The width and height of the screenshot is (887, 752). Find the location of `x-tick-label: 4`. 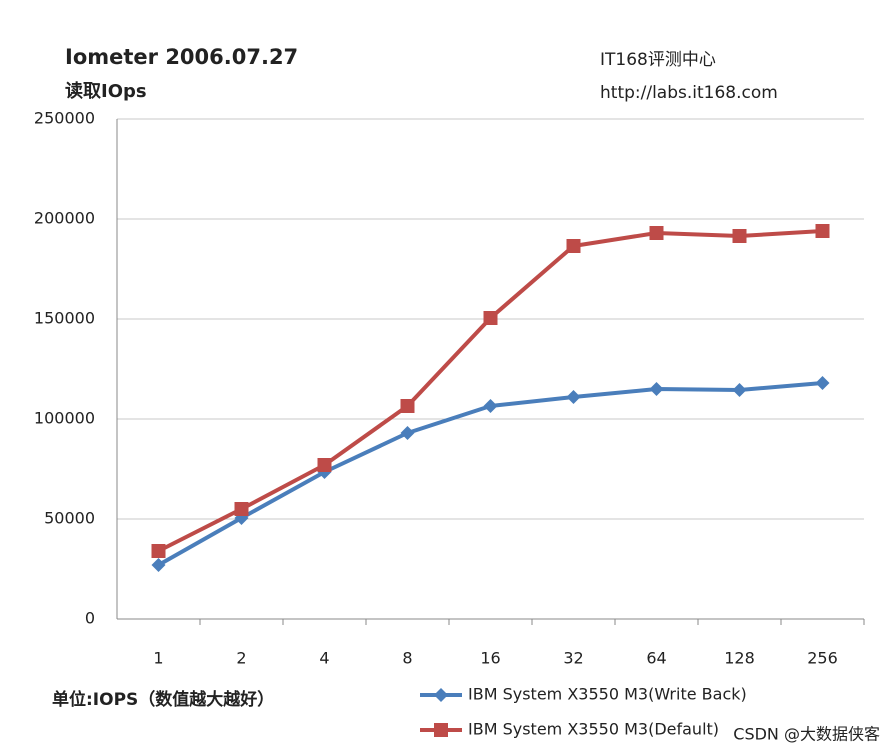

x-tick-label: 4 is located at coordinates (324, 658).